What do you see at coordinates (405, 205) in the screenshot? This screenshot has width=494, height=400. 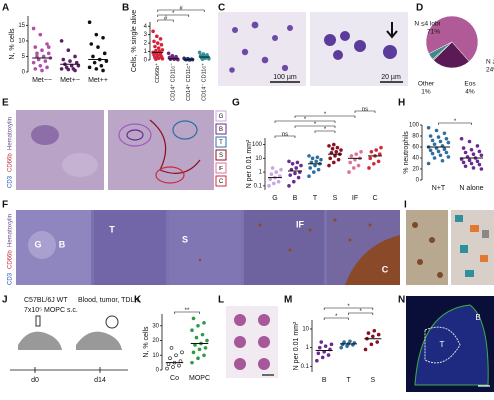 I see `panel-letter: I` at bounding box center [405, 205].